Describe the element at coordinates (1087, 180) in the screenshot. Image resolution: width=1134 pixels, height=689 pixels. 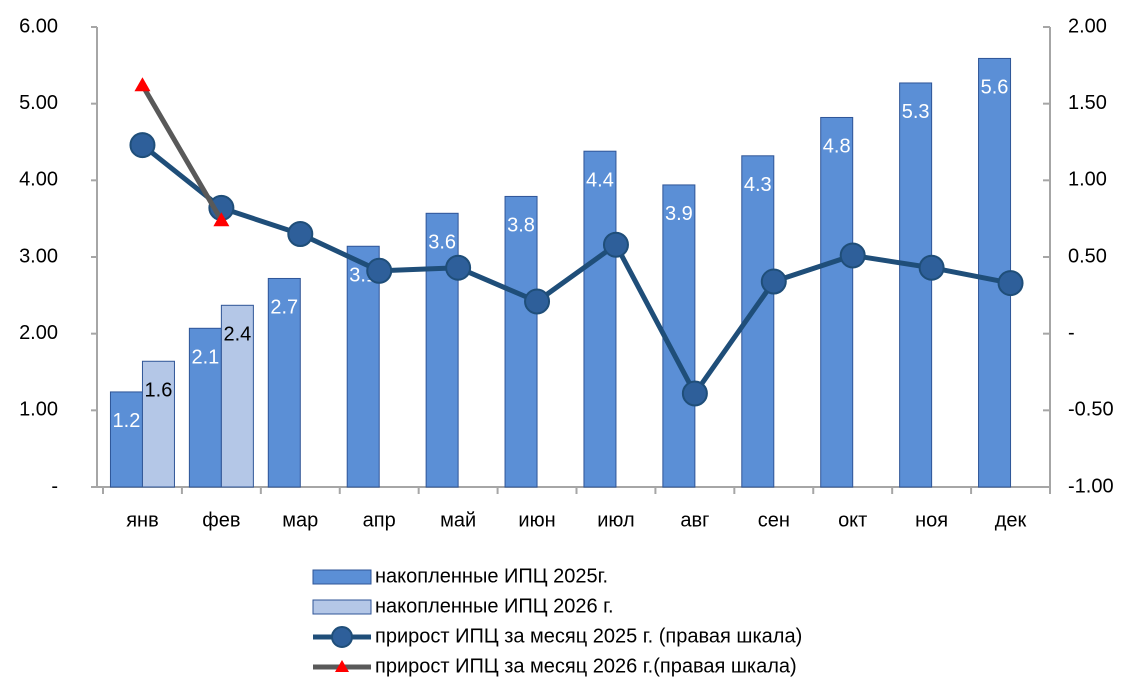
I see `y2-tick-label: 1.00` at that location.